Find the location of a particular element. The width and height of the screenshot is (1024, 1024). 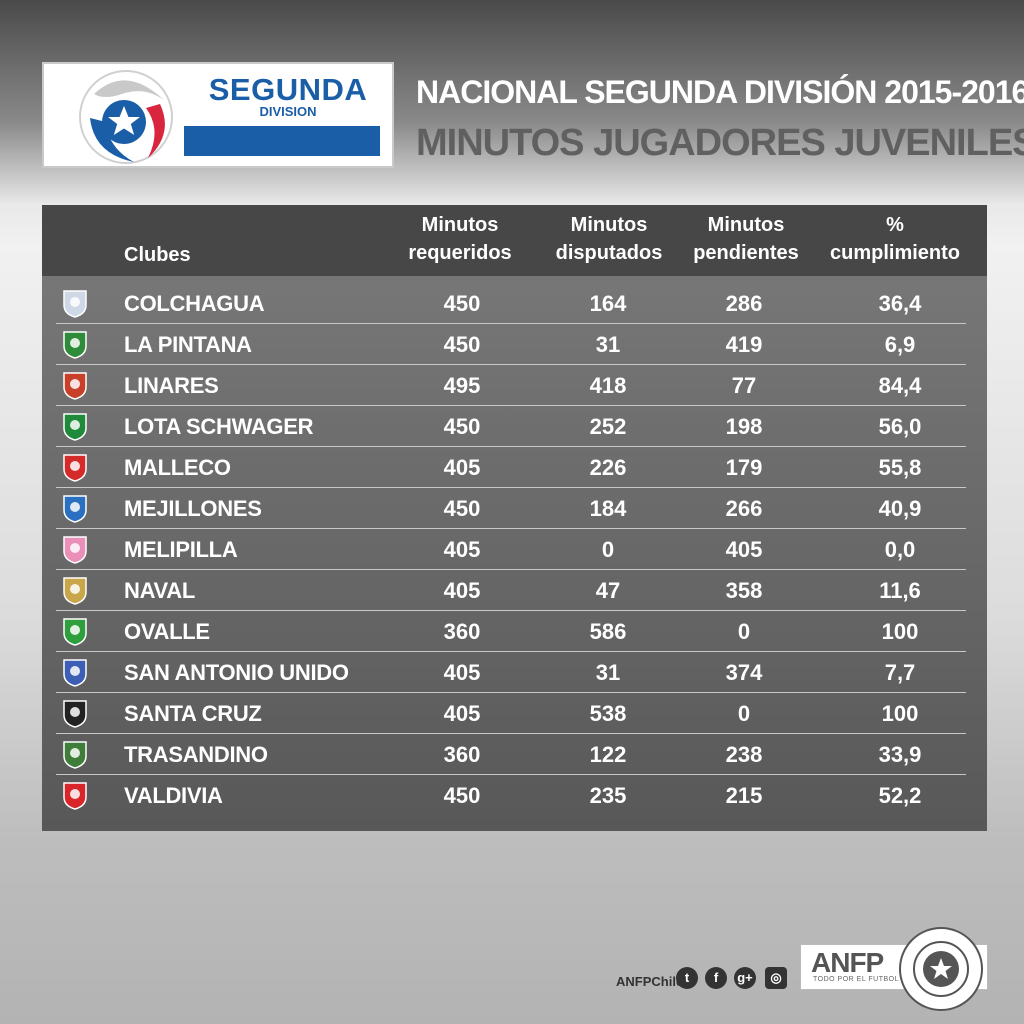

club-name: COLCHAGUA is located at coordinates (194, 303).